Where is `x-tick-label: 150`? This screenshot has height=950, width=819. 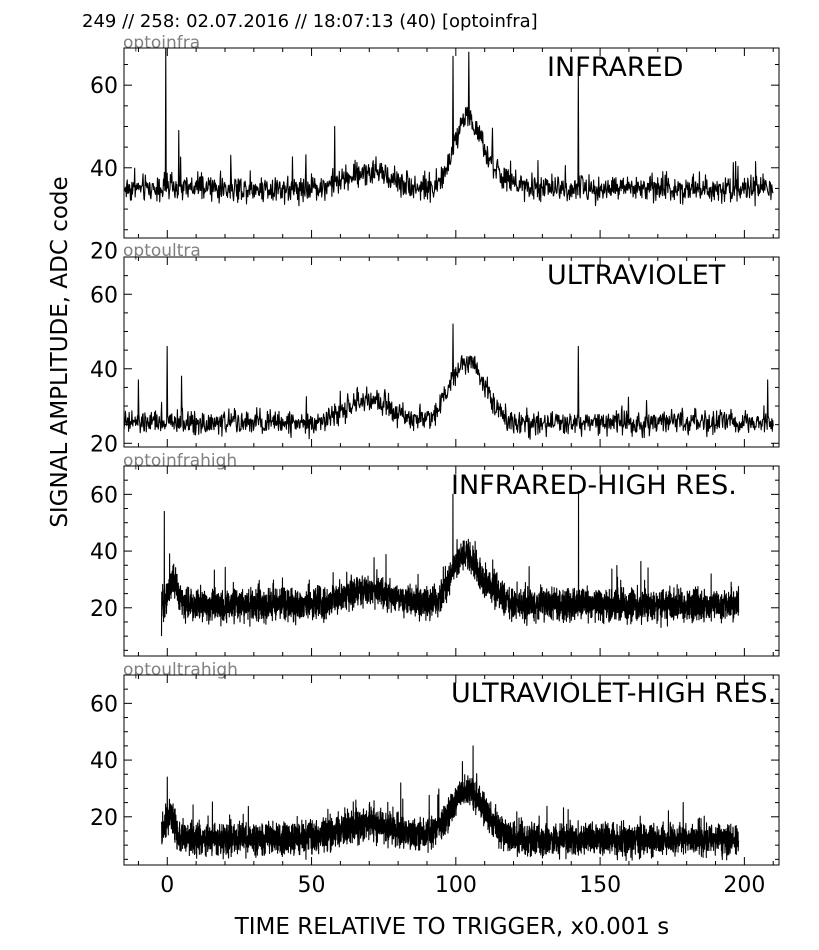 x-tick-label: 150 is located at coordinates (600, 885).